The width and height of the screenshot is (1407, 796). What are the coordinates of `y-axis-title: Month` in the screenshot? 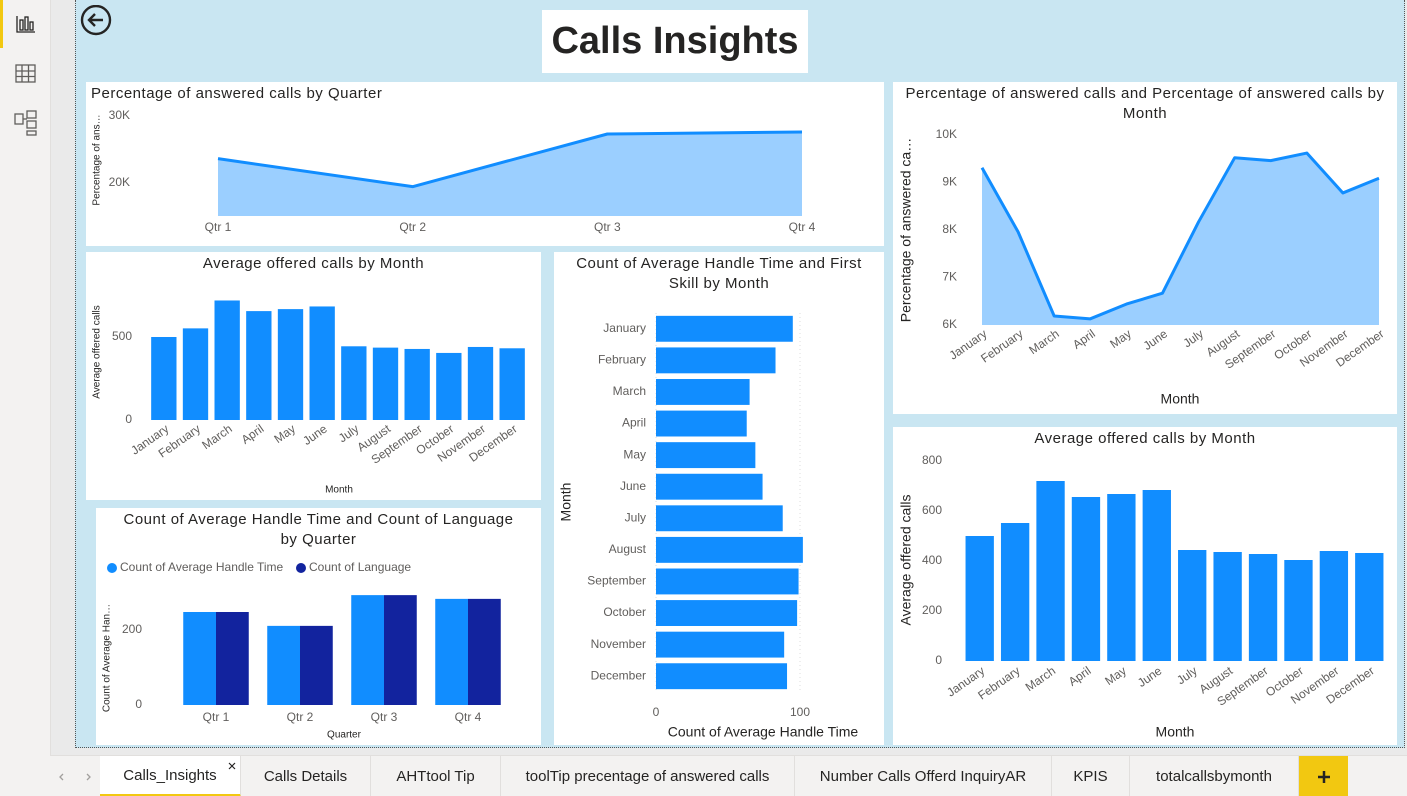 It's located at (566, 502).